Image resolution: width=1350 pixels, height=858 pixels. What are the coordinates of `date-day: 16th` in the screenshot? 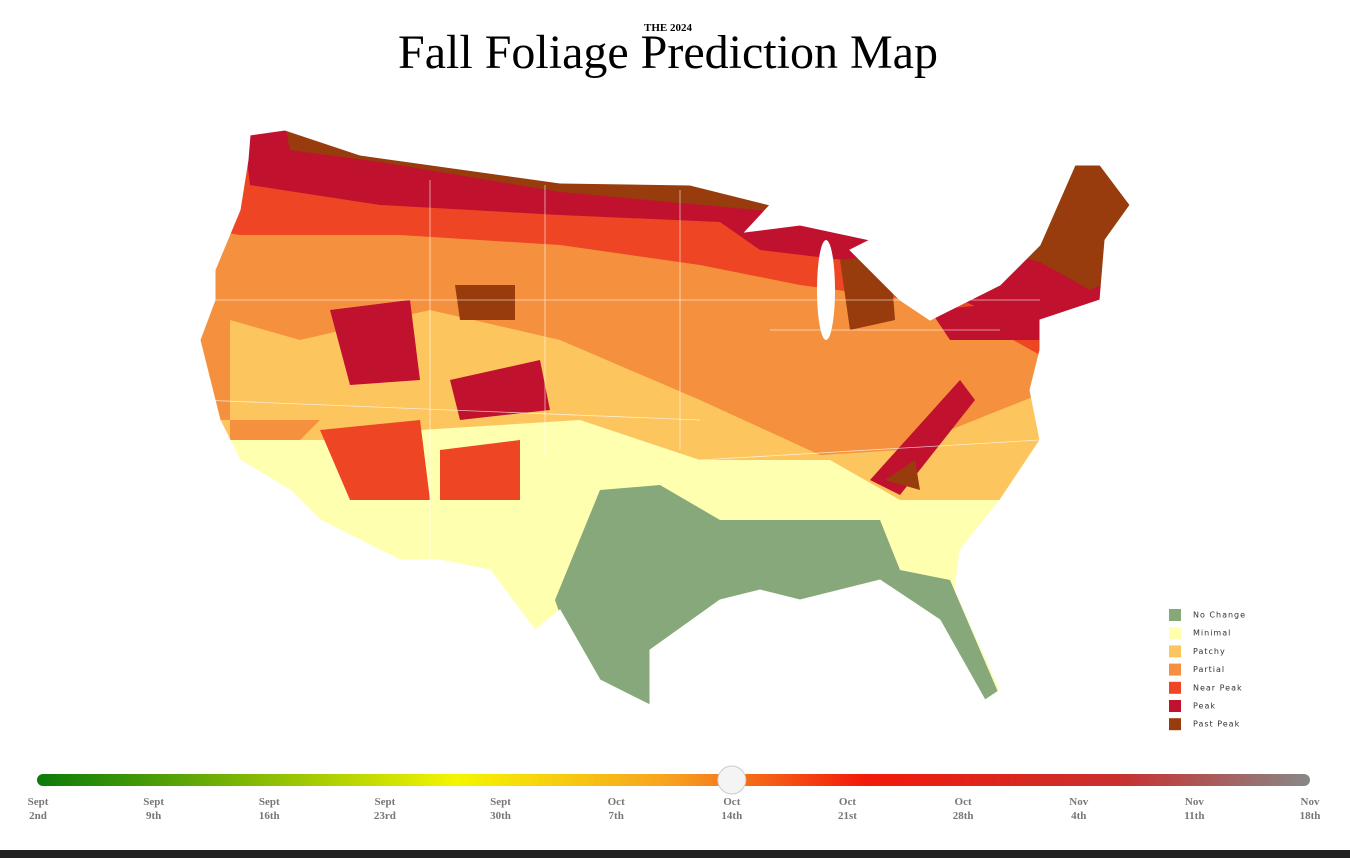 It's located at (269, 816).